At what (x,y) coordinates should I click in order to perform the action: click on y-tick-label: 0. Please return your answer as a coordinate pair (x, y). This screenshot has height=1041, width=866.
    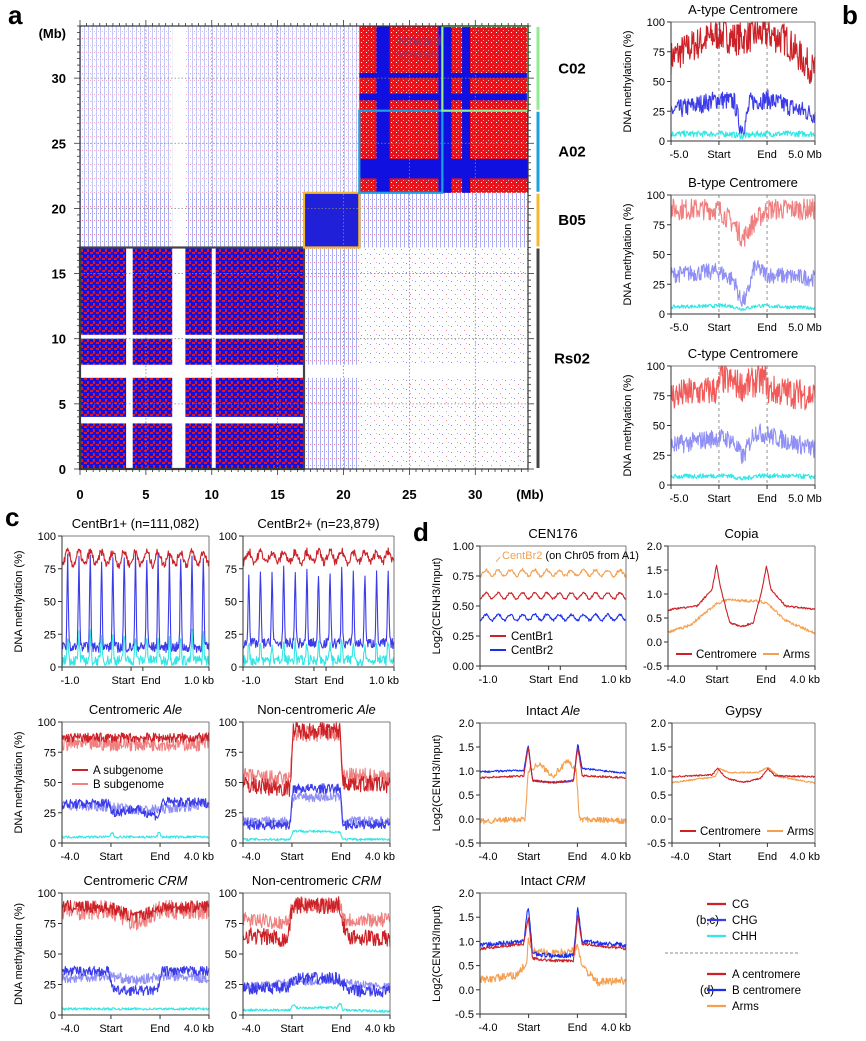
    Looking at the image, I should click on (662, 142).